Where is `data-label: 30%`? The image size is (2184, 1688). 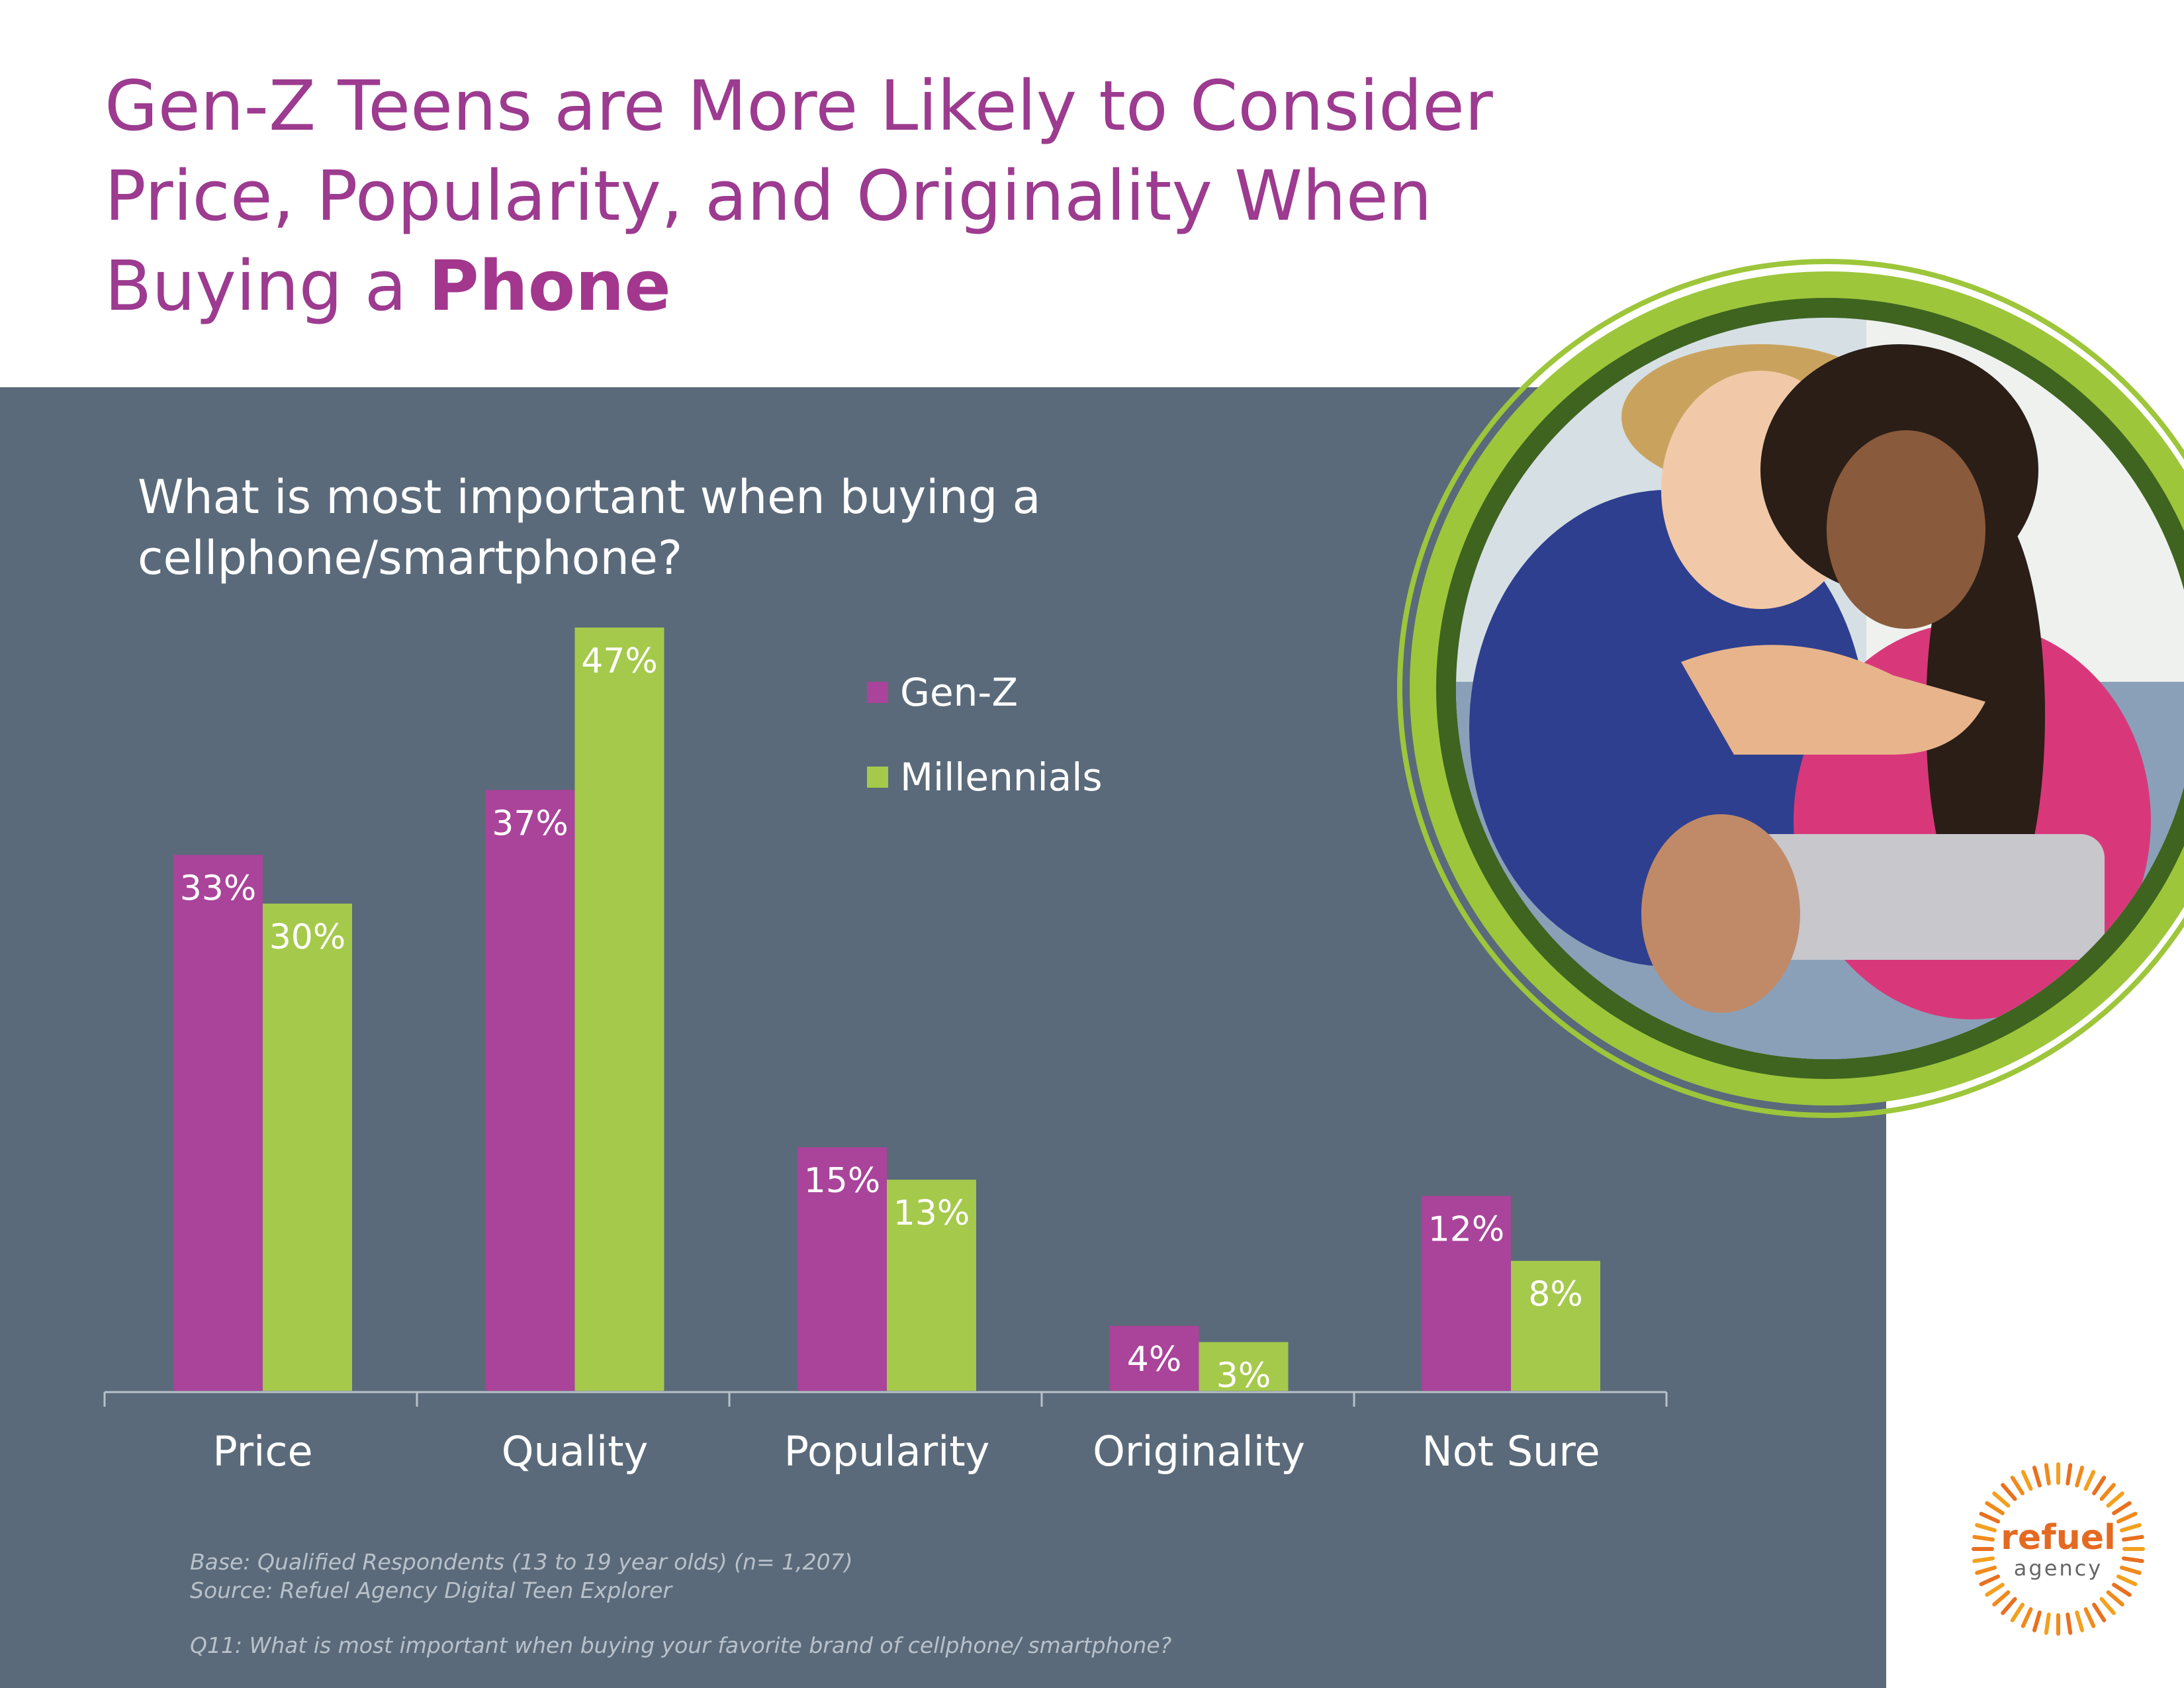
data-label: 30% is located at coordinates (307, 937).